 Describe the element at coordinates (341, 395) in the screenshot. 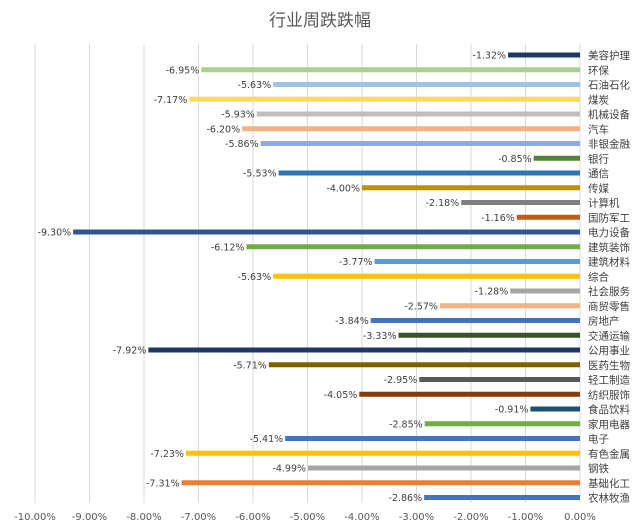

I see `data-label: -4.05%` at that location.